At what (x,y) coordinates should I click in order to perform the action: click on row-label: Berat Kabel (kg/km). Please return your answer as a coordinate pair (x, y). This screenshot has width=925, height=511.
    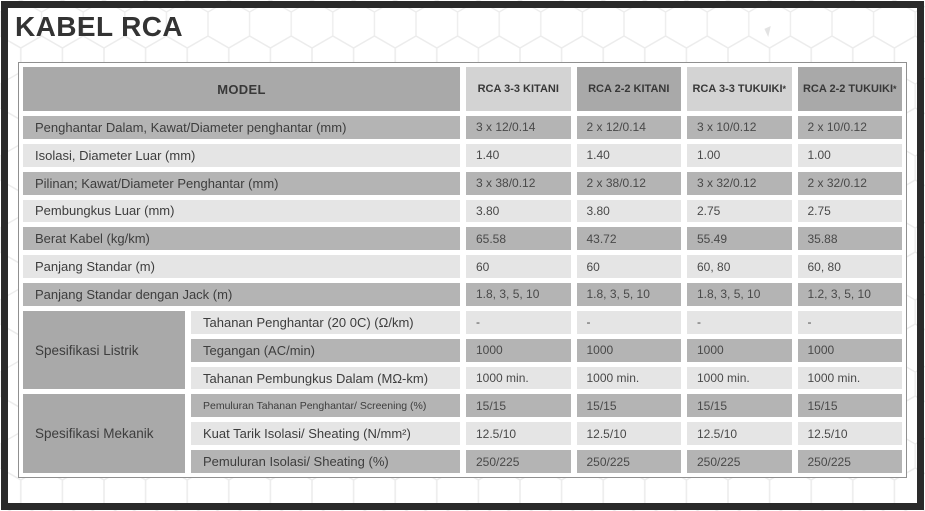
    Looking at the image, I should click on (241, 239).